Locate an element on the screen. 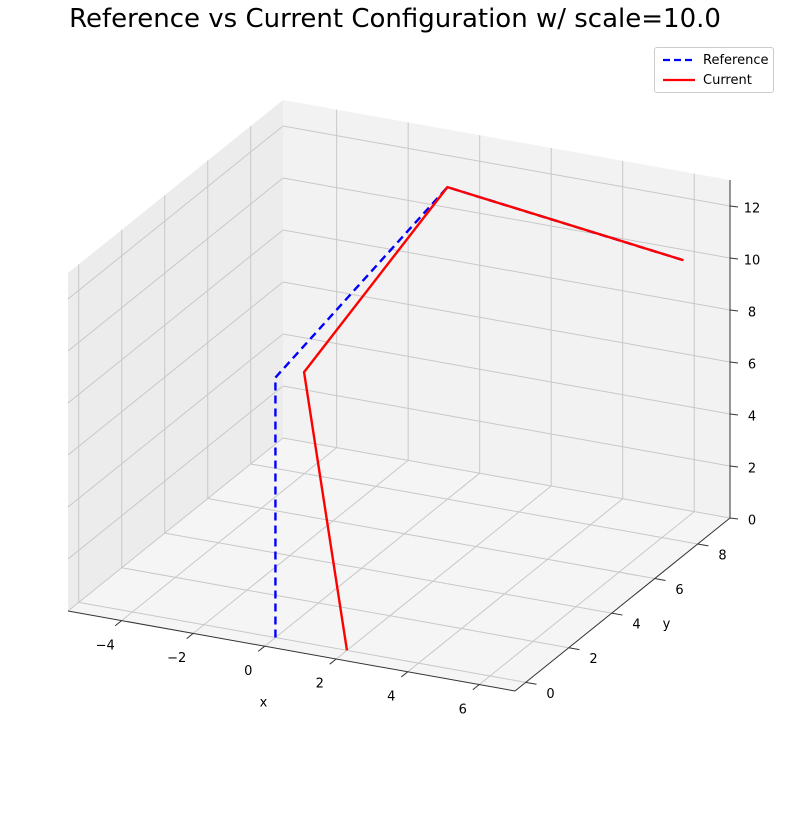  legend-swatch-current is located at coordinates (679, 80).